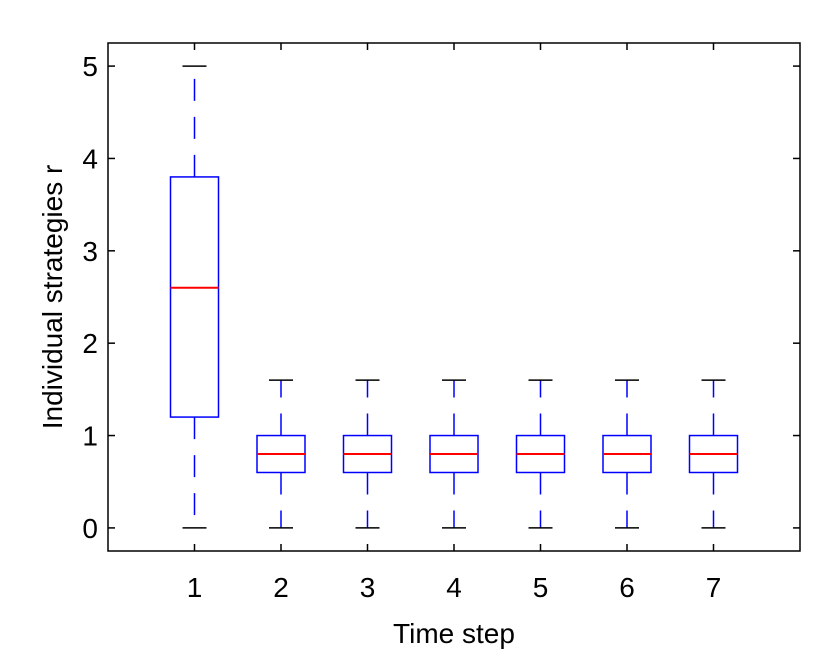 Image resolution: width=830 pixels, height=664 pixels. What do you see at coordinates (627, 587) in the screenshot?
I see `x-tick-label: 6` at bounding box center [627, 587].